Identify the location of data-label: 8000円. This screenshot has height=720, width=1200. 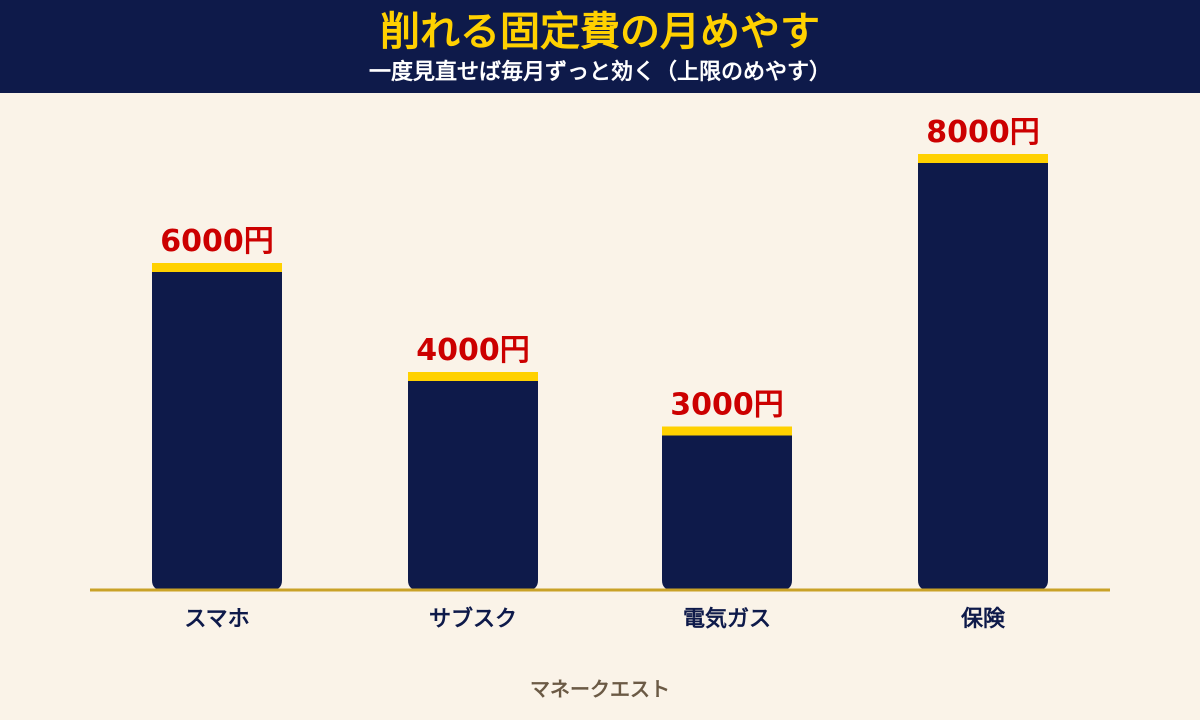
(983, 132).